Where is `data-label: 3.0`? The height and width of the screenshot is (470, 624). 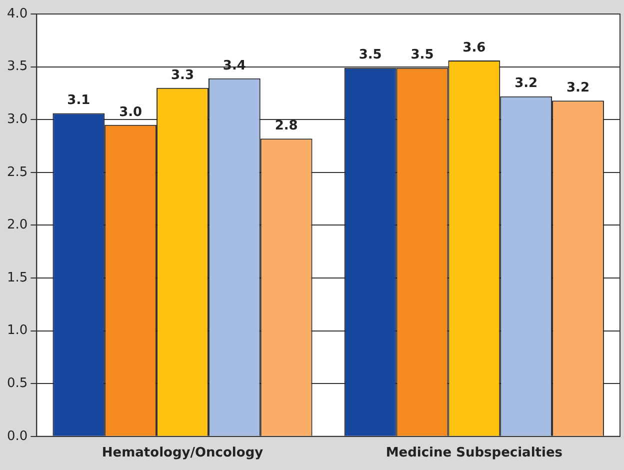
data-label: 3.0 is located at coordinates (130, 112).